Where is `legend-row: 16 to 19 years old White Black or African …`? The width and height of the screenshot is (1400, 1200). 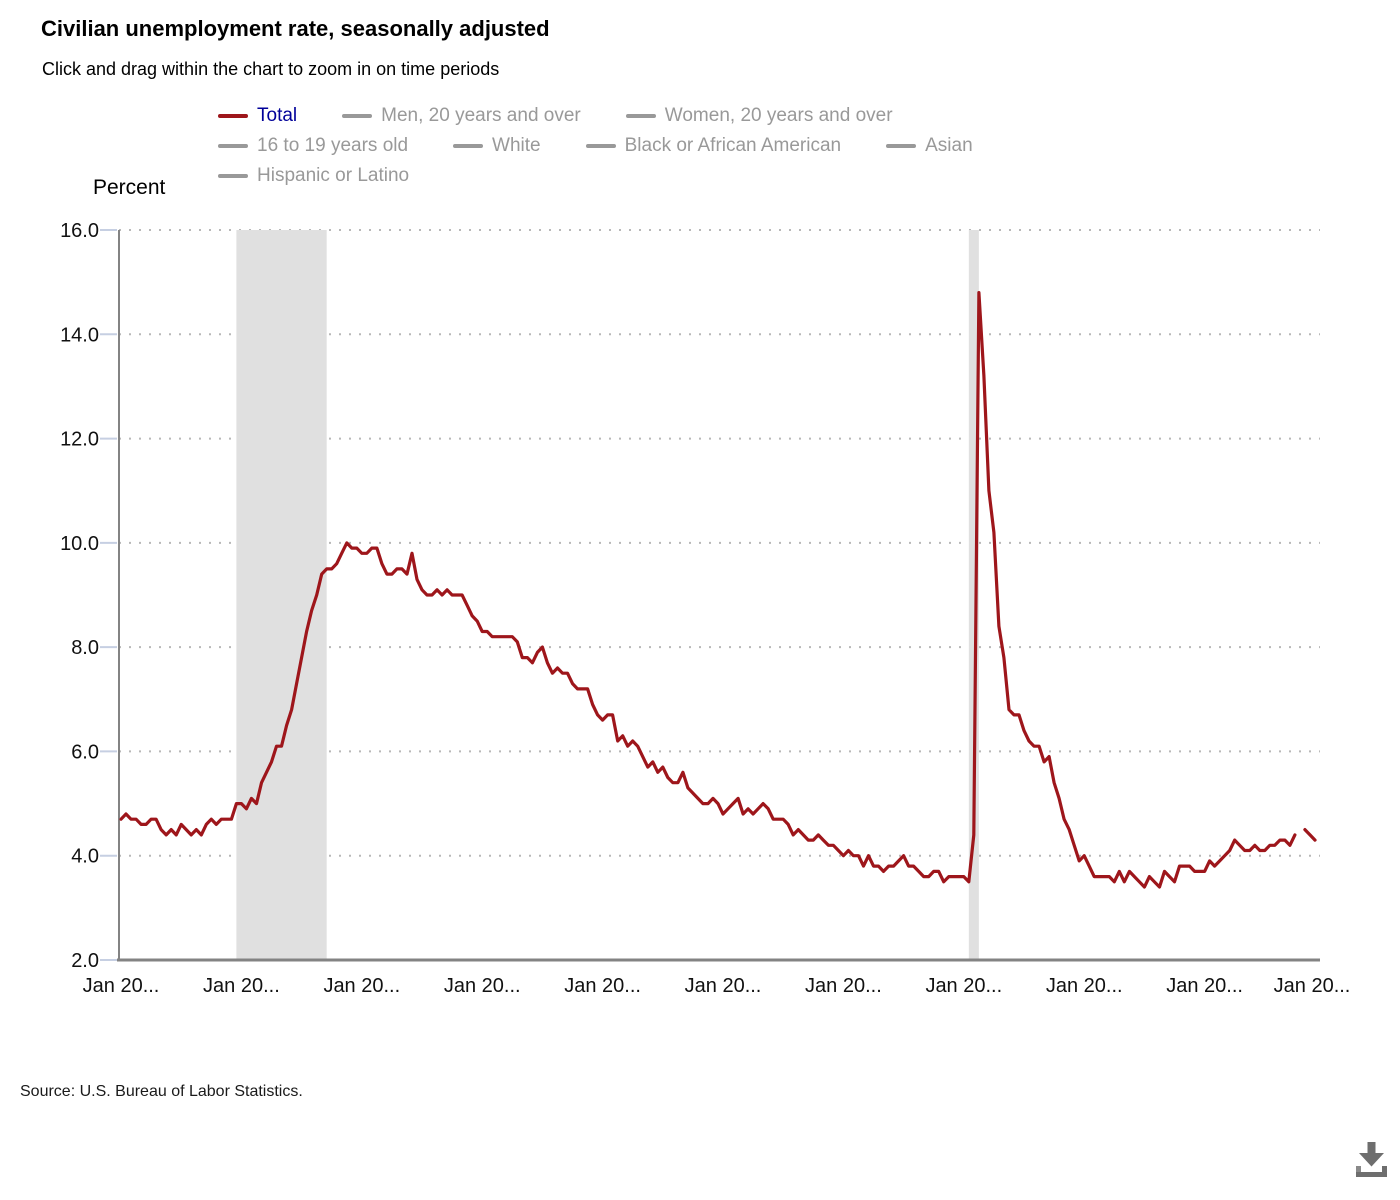 legend-row: 16 to 19 years old White Black or African … is located at coordinates (728, 146).